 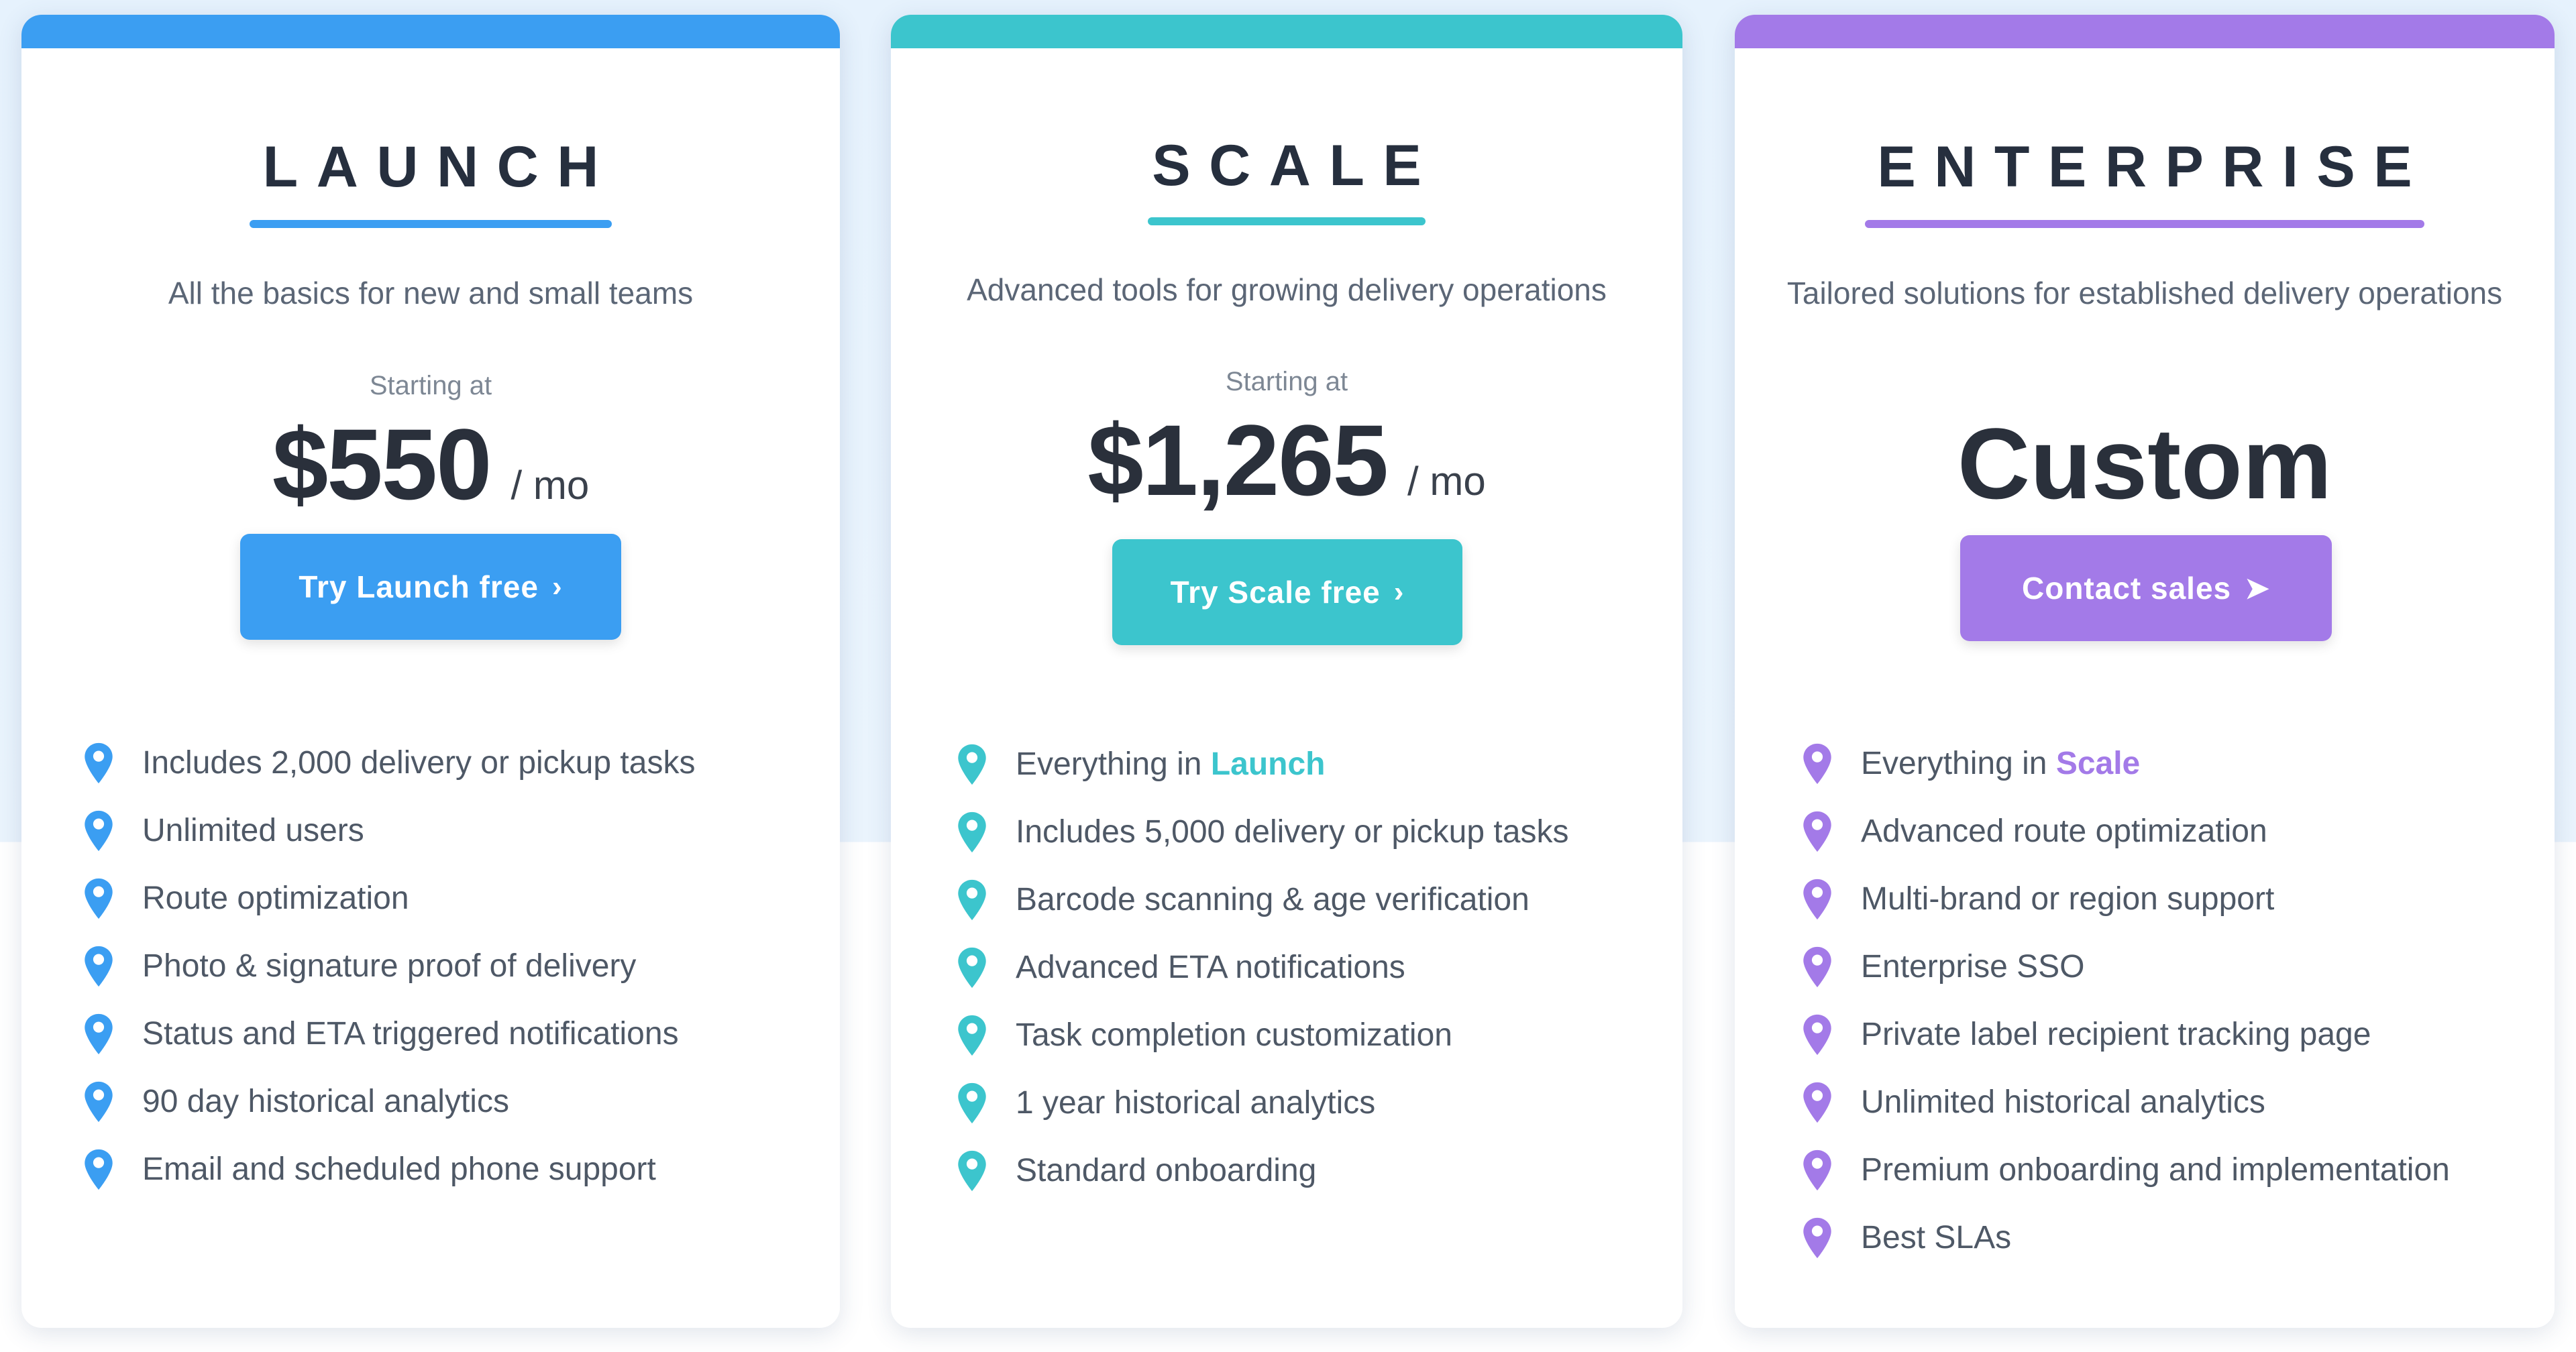 I want to click on feature-item: Email and scheduled phone support, so click(x=389, y=1169).